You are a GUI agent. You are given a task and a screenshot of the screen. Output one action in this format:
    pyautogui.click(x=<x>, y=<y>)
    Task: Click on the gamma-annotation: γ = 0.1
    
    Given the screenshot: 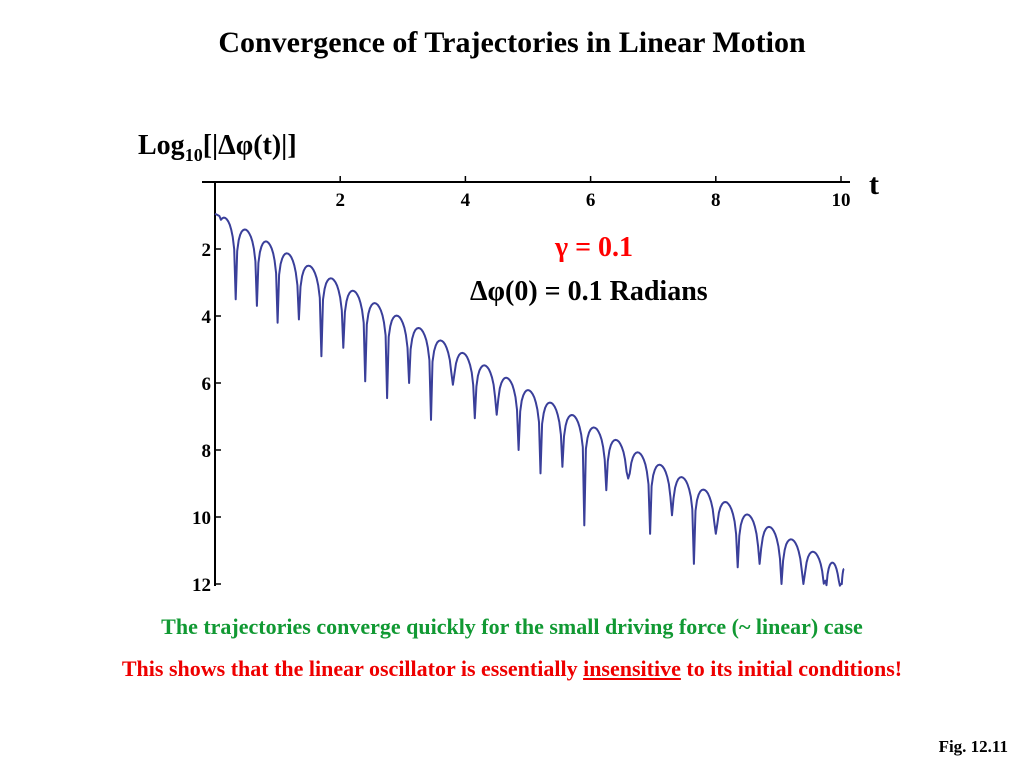 What is the action you would take?
    pyautogui.click(x=594, y=247)
    